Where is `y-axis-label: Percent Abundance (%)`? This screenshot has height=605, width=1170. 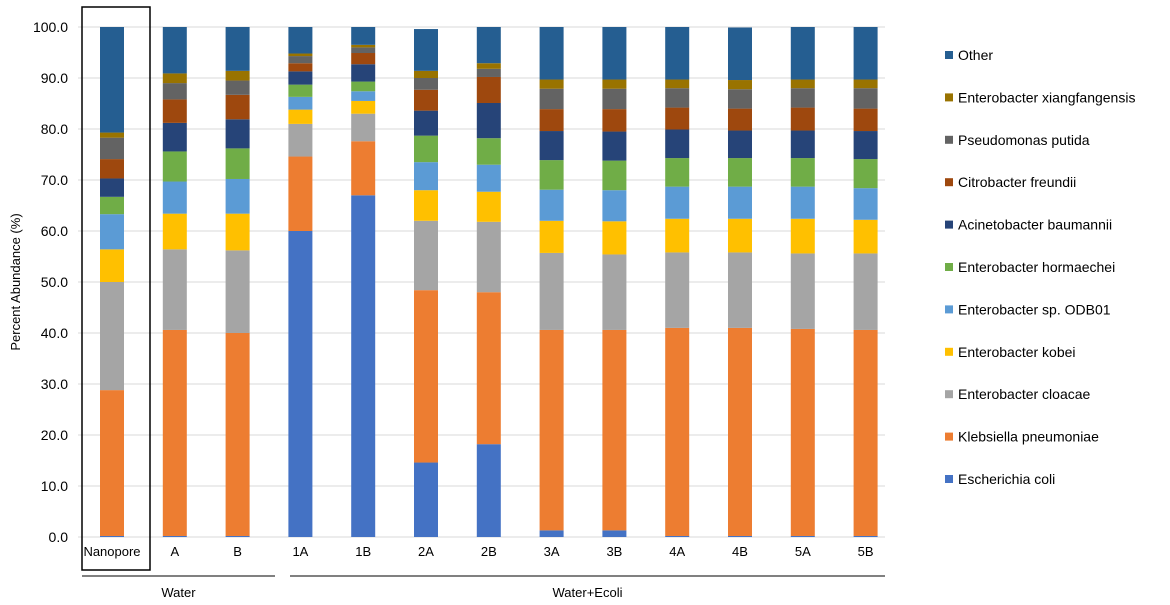 y-axis-label: Percent Abundance (%) is located at coordinates (15, 281).